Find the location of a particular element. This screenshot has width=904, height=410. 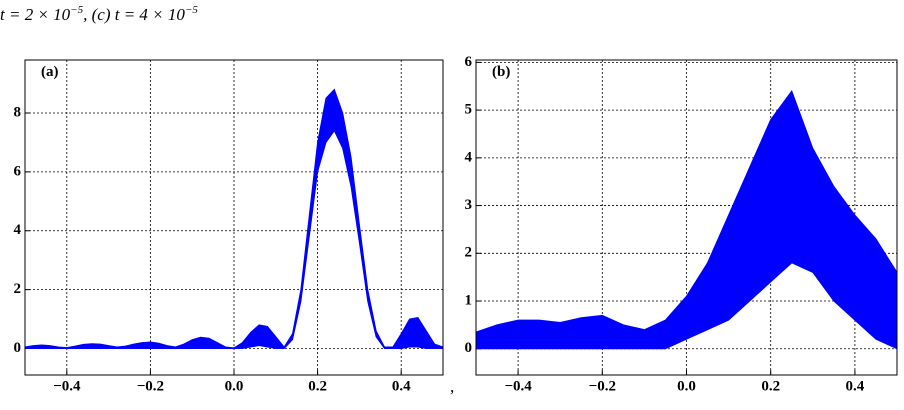

caption-part: t = 2 × 10 is located at coordinates (35, 14).